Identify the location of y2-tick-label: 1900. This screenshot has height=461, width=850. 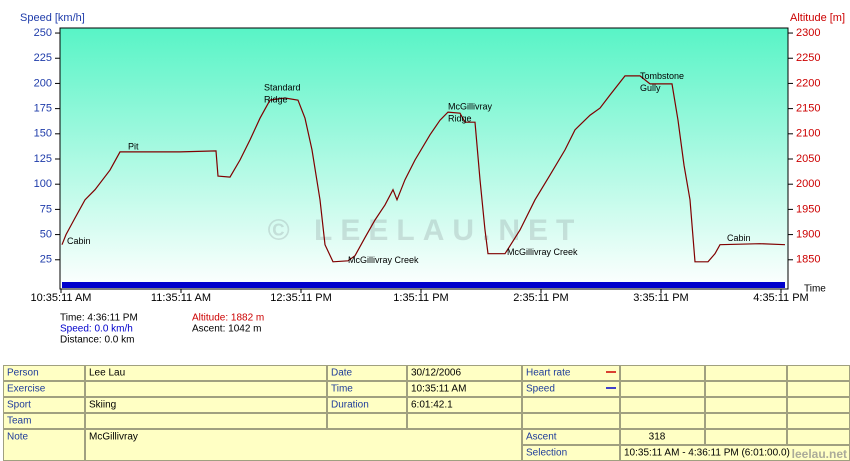
(808, 234).